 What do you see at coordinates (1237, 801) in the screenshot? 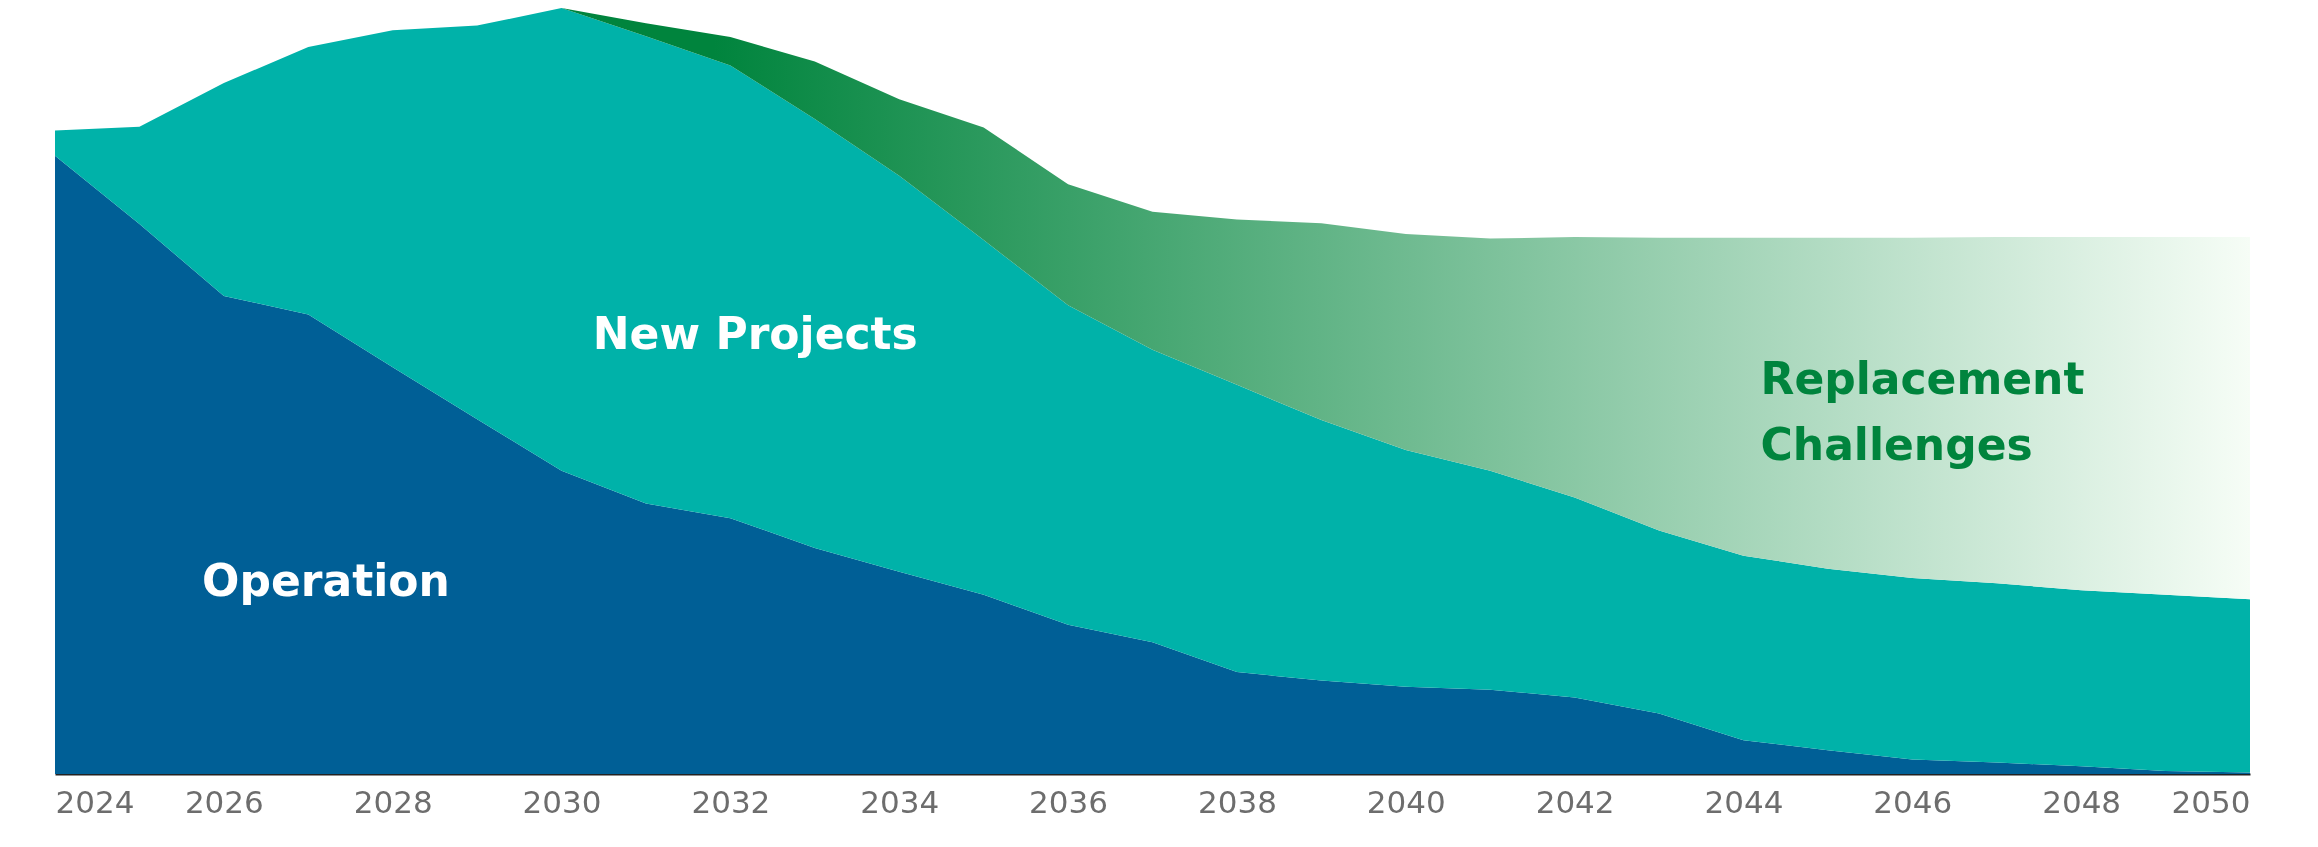
I see `x-tick-label: 2038` at bounding box center [1237, 801].